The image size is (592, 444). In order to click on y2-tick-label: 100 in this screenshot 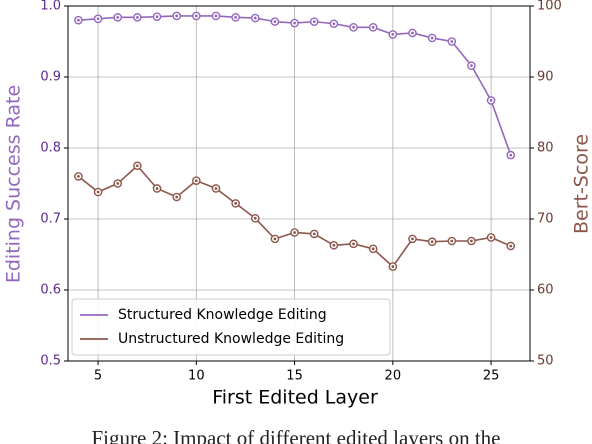, I will do `click(549, 7)`.